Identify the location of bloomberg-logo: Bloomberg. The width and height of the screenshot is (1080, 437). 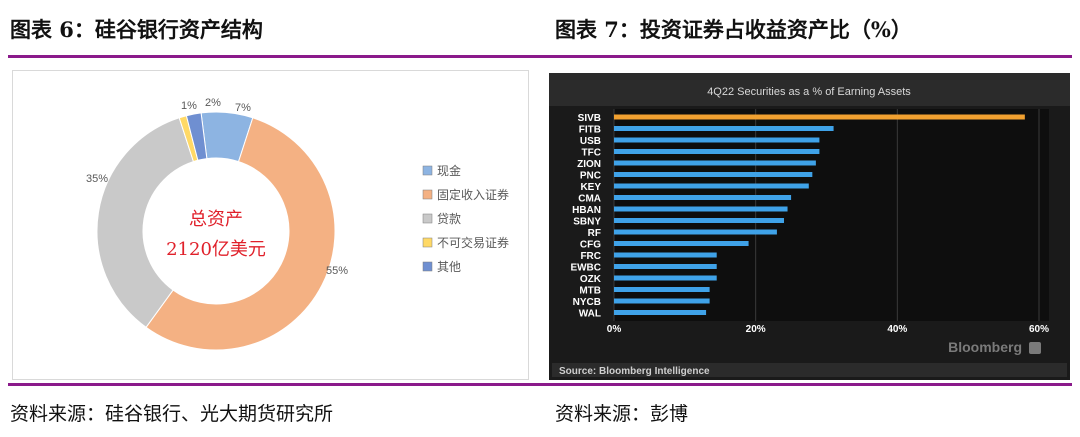
(985, 347).